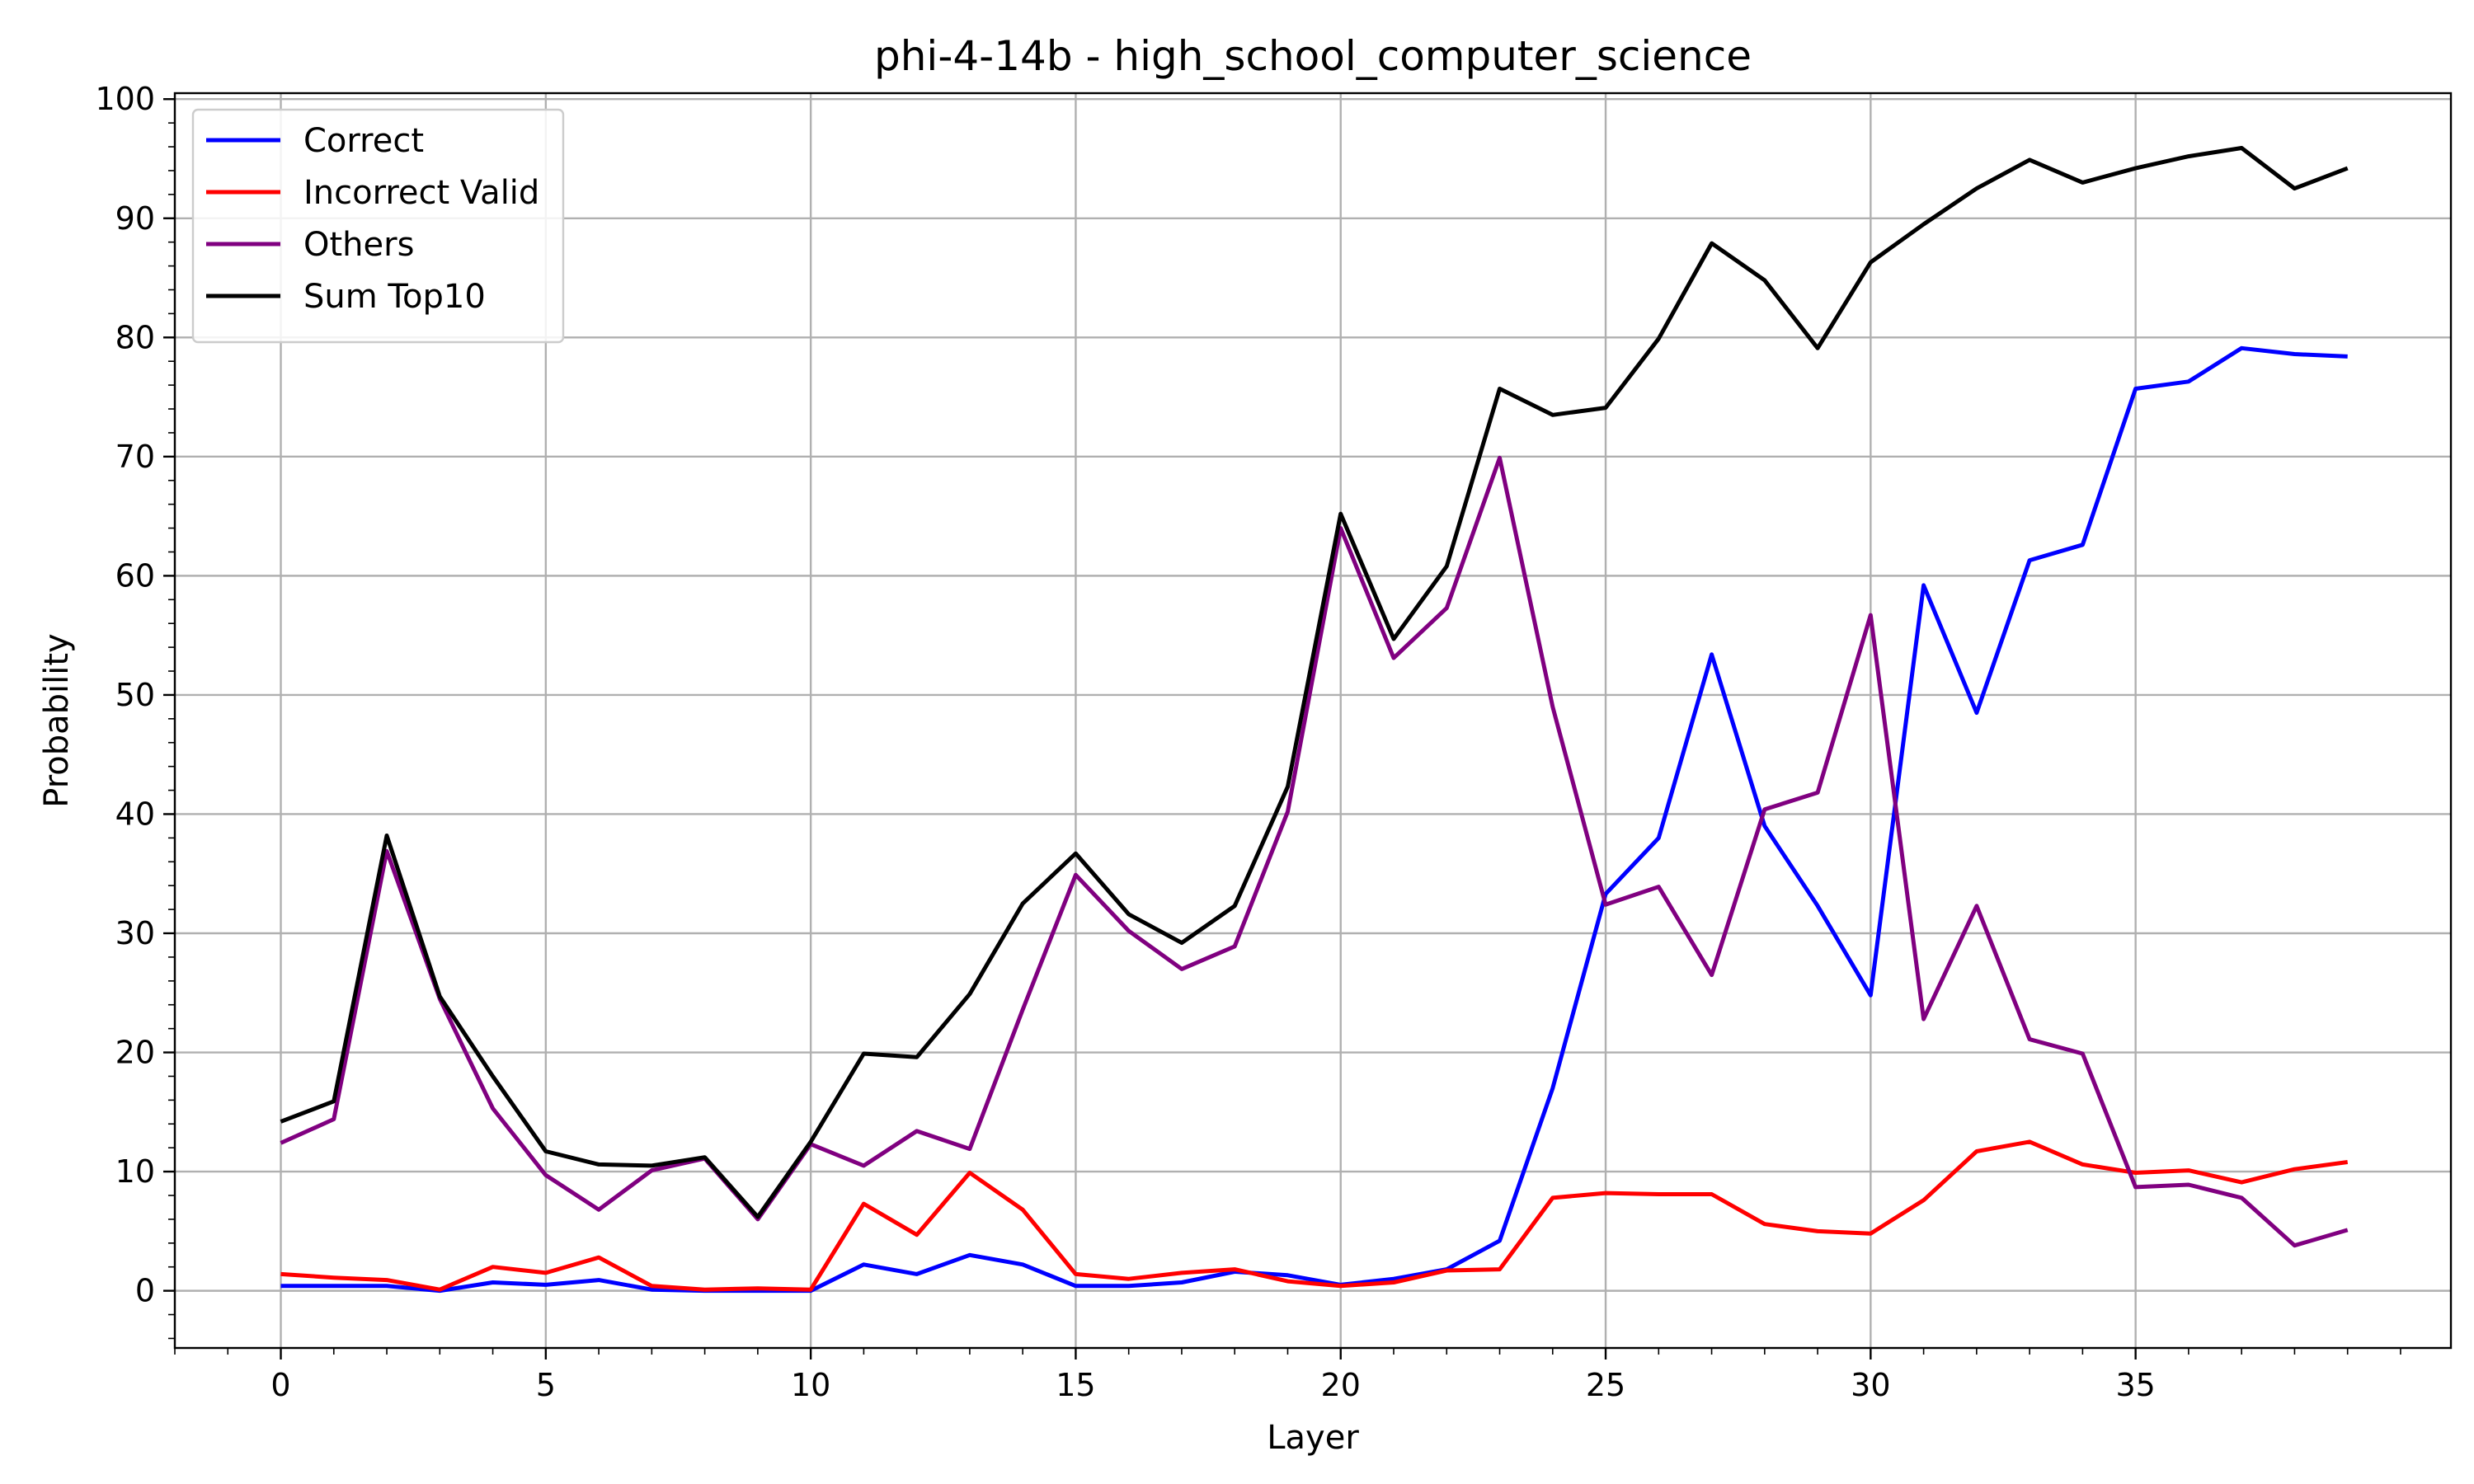 This screenshot has width=2474, height=1484. I want to click on y-tick-label: 0, so click(145, 1291).